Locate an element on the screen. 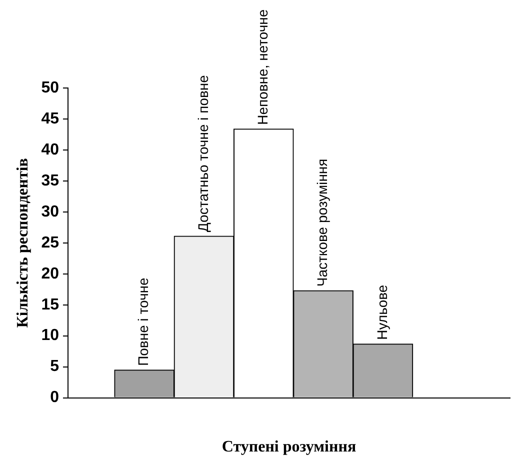  x-tick-label: Часткове розуміння is located at coordinates (322, 222).